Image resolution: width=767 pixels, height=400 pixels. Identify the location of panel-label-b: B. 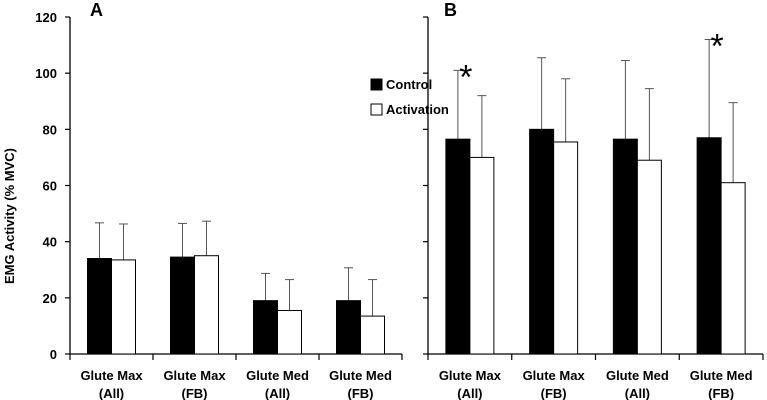
(450, 10).